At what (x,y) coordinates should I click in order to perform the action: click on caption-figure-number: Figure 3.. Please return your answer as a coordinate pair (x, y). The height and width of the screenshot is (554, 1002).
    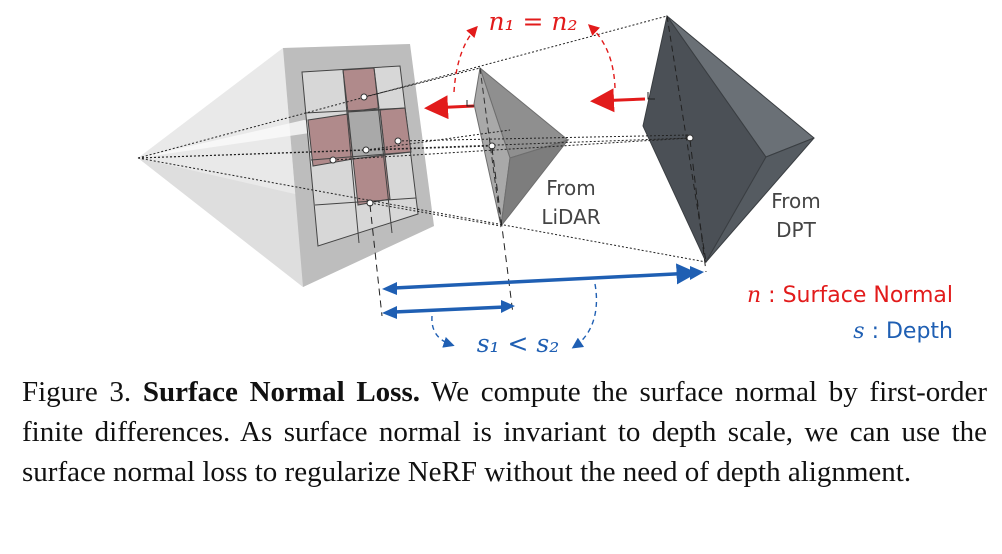
    Looking at the image, I should click on (82, 392).